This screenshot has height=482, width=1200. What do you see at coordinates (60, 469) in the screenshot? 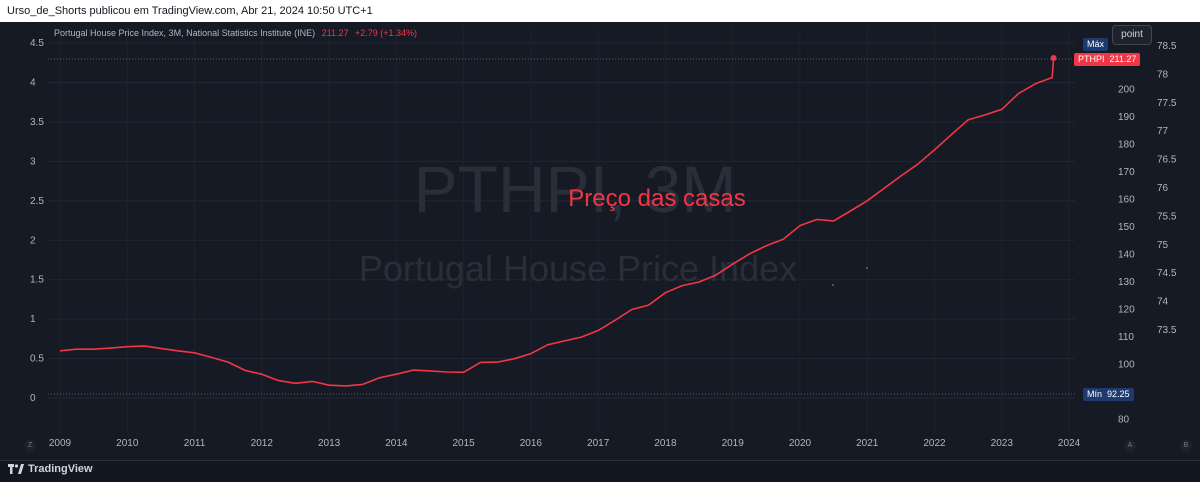
I see `brand-text: TradingView` at bounding box center [60, 469].